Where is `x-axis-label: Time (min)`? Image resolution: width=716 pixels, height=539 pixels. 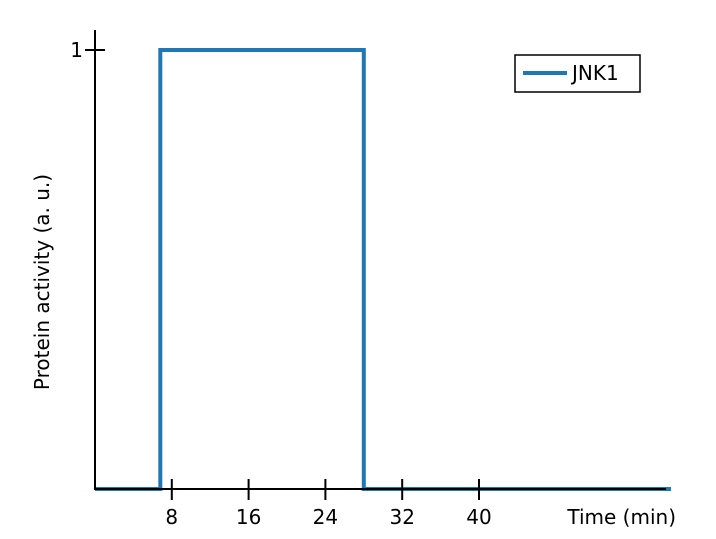
x-axis-label: Time (min) is located at coordinates (621, 517).